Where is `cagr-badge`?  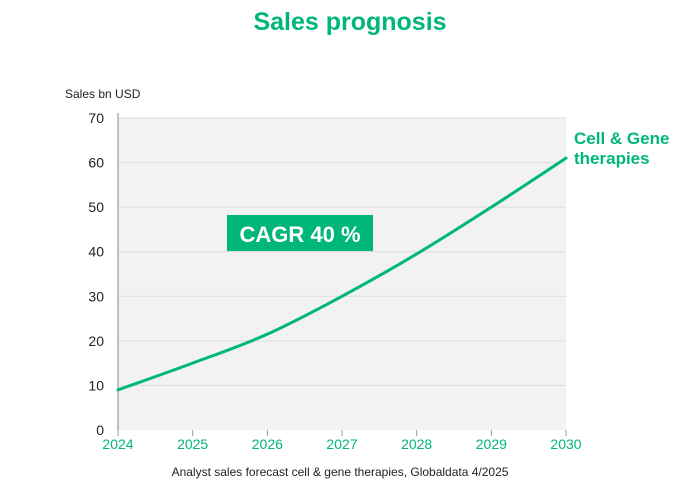
cagr-badge is located at coordinates (300, 233).